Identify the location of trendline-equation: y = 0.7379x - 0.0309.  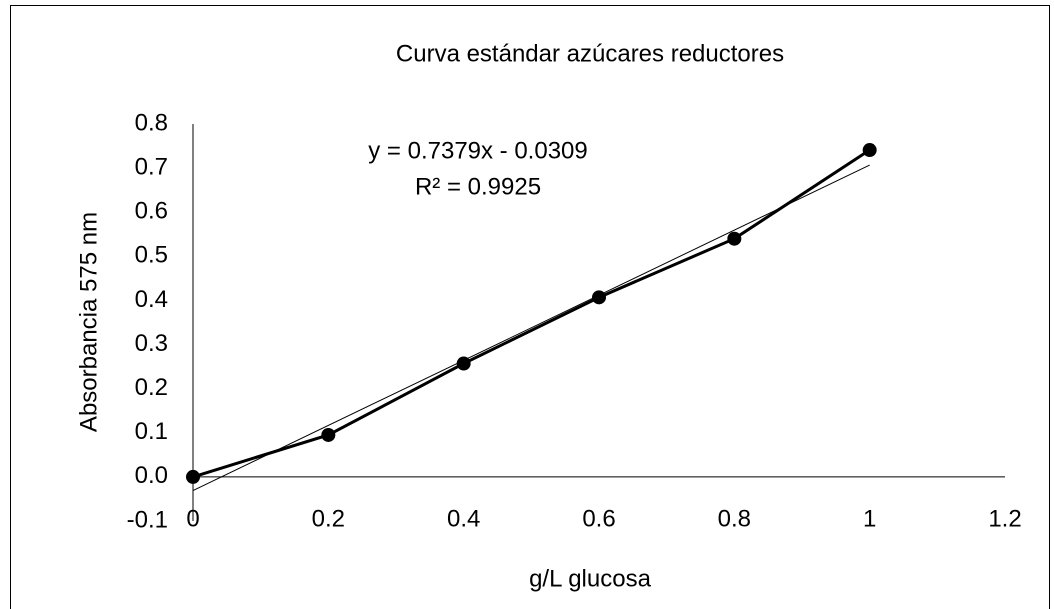
(478, 150).